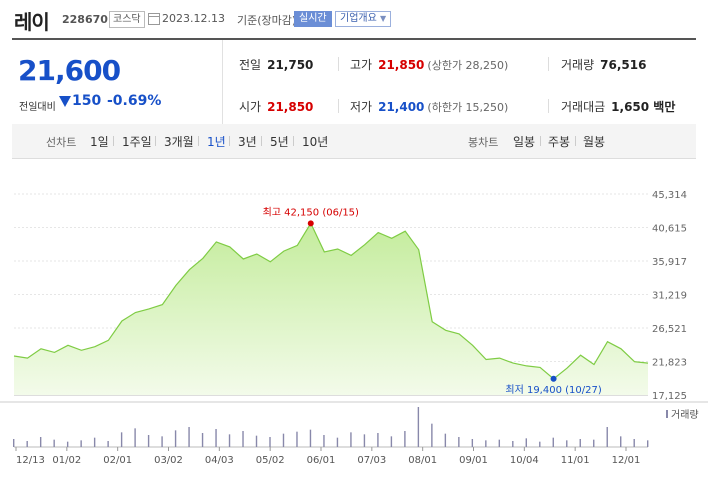  What do you see at coordinates (669, 195) in the screenshot?
I see `y-tick-label: 45,314` at bounding box center [669, 195].